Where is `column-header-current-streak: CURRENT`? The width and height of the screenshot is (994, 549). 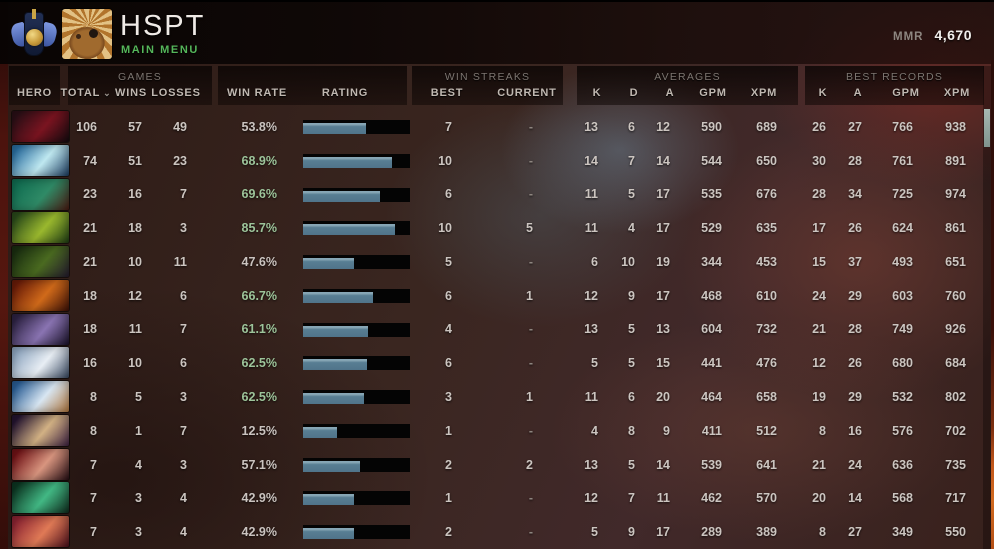
column-header-current-streak: CURRENT is located at coordinates (527, 93).